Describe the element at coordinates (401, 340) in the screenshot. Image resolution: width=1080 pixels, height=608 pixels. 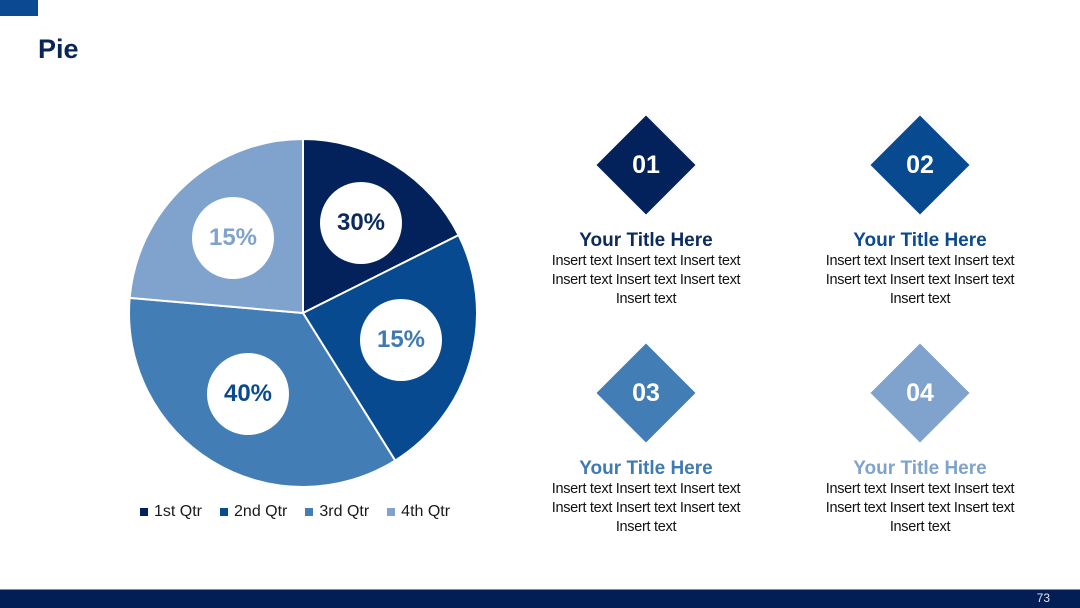
I see `slice-label-2nd-qtr: 15%` at that location.